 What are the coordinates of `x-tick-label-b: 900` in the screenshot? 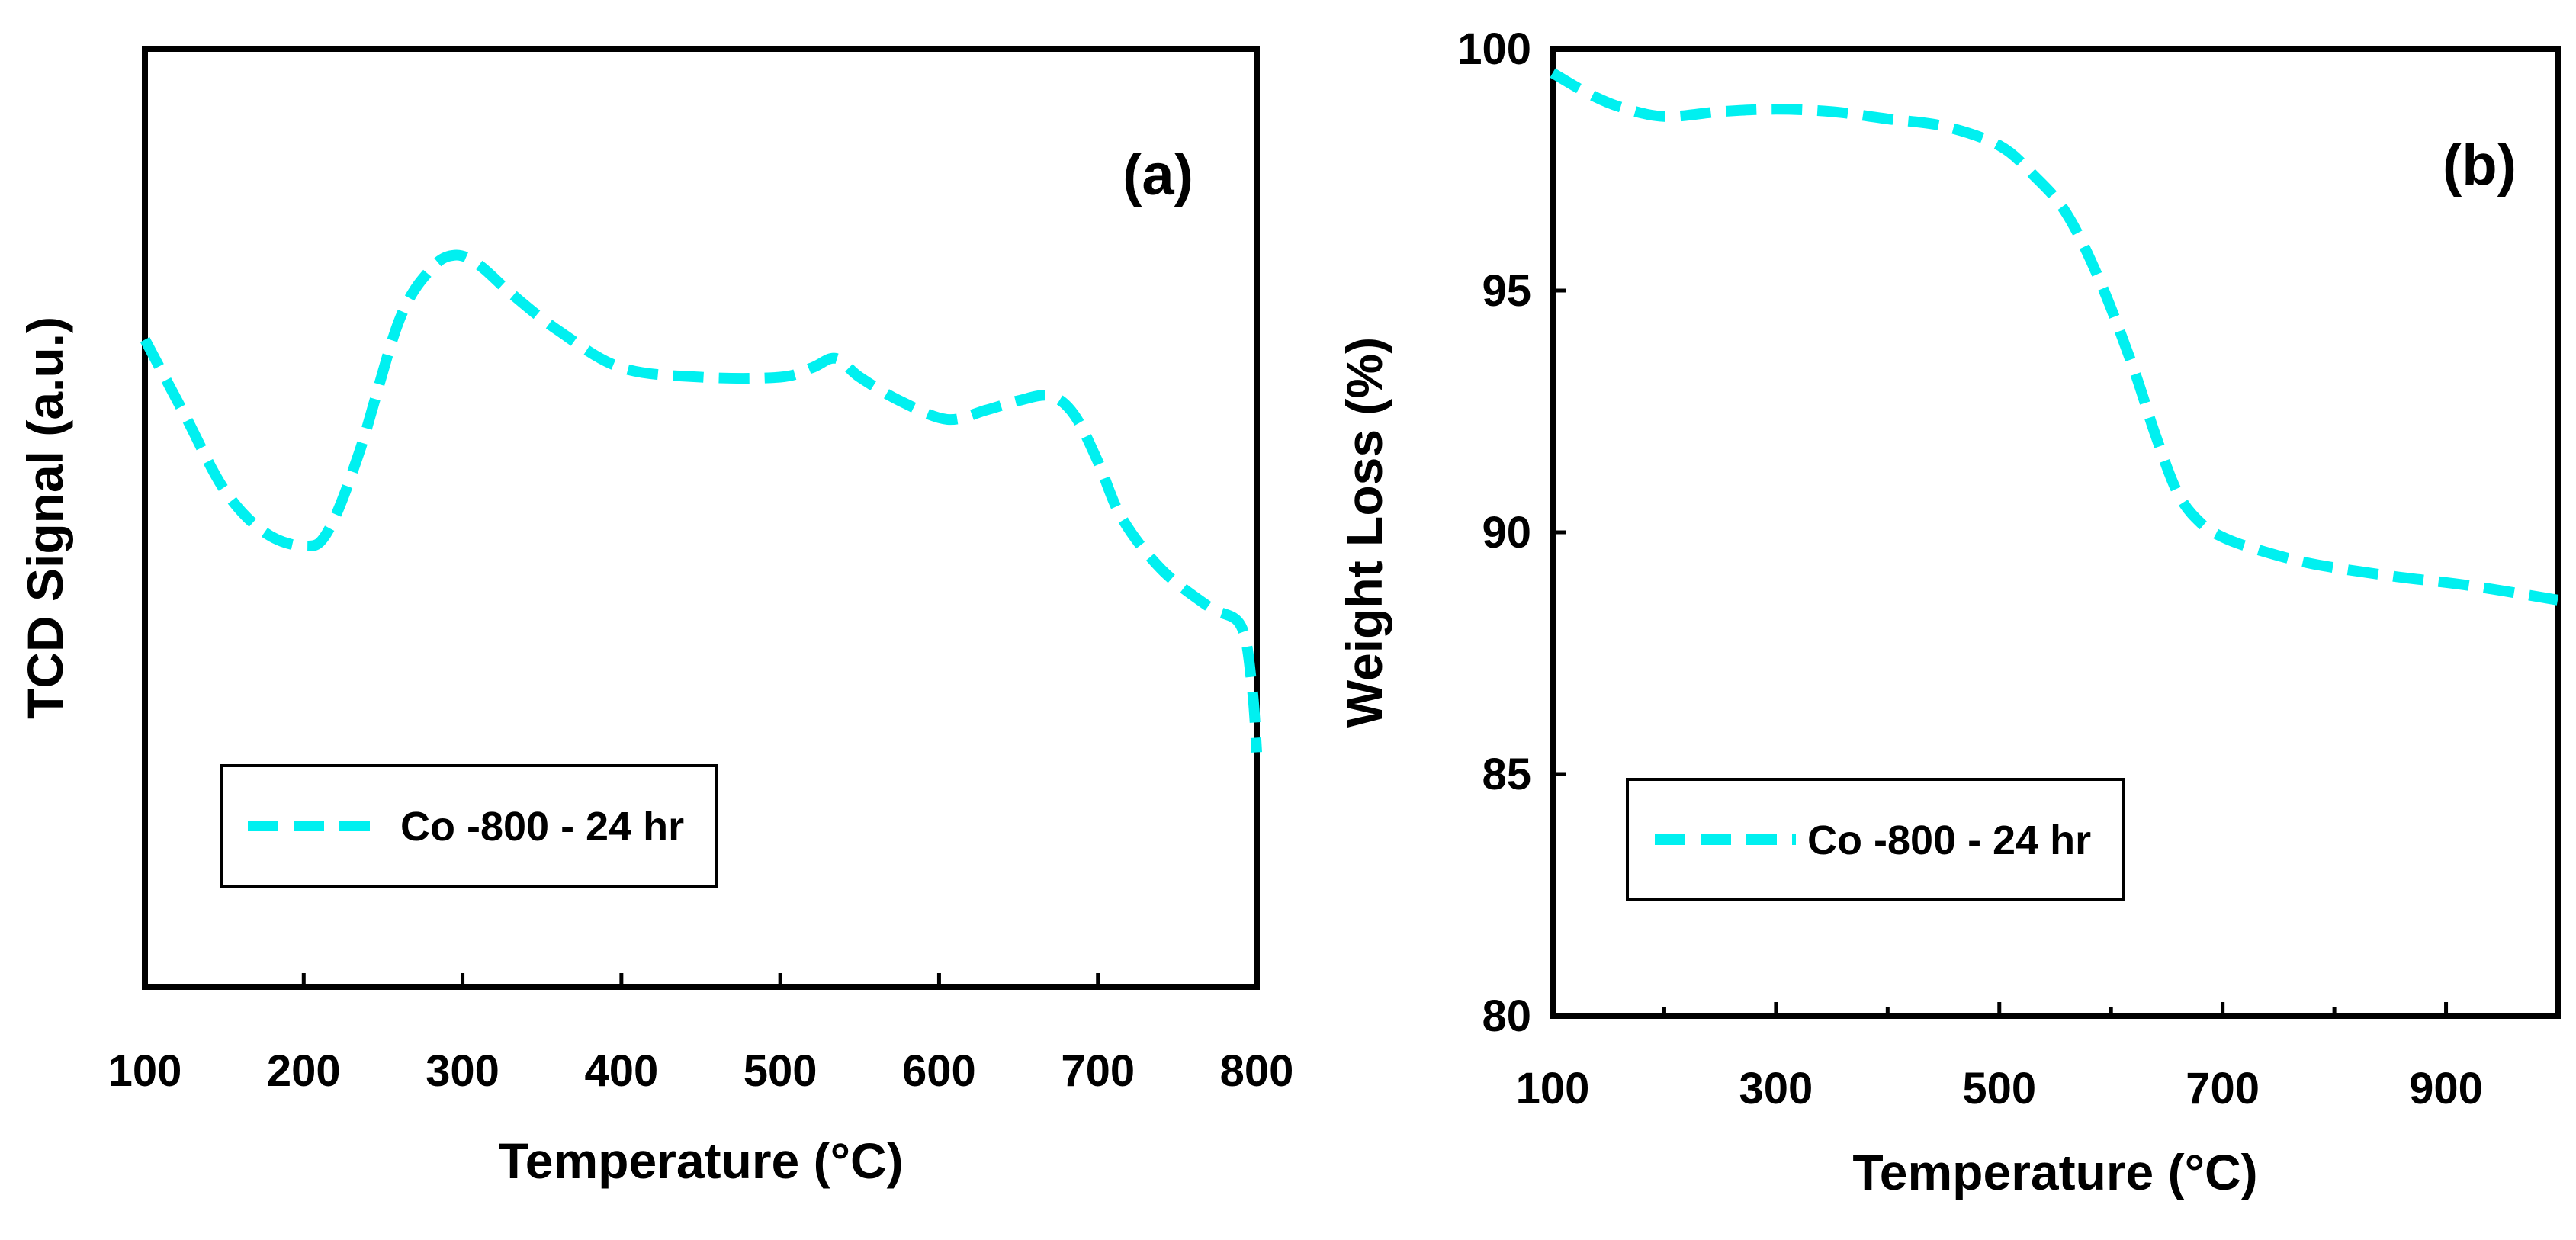 It's located at (2446, 1088).